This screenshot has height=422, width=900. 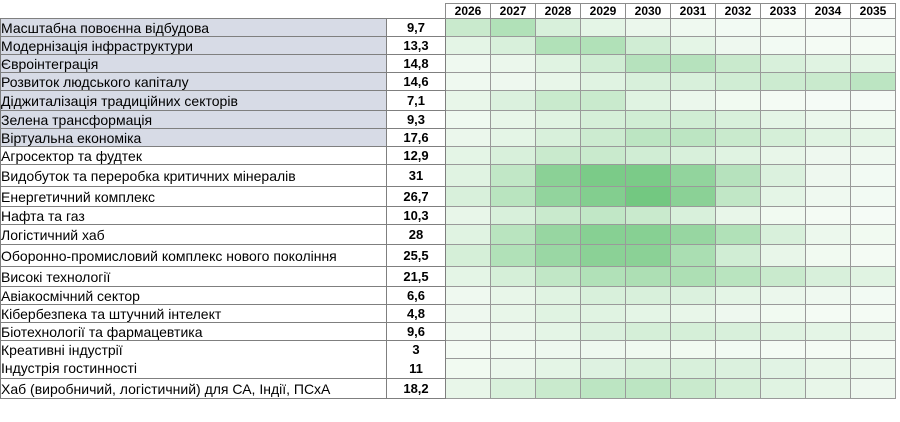 I want to click on row-label: Розвиток людського капіталу, so click(x=193, y=81).